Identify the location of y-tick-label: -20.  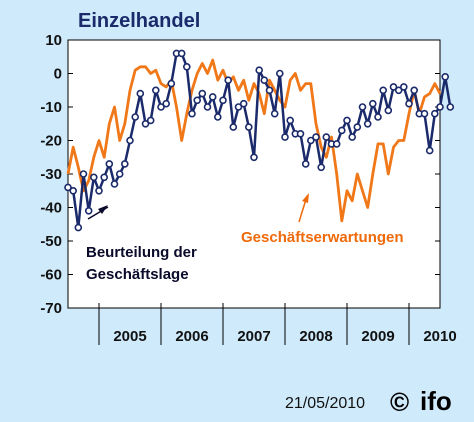
(51, 141).